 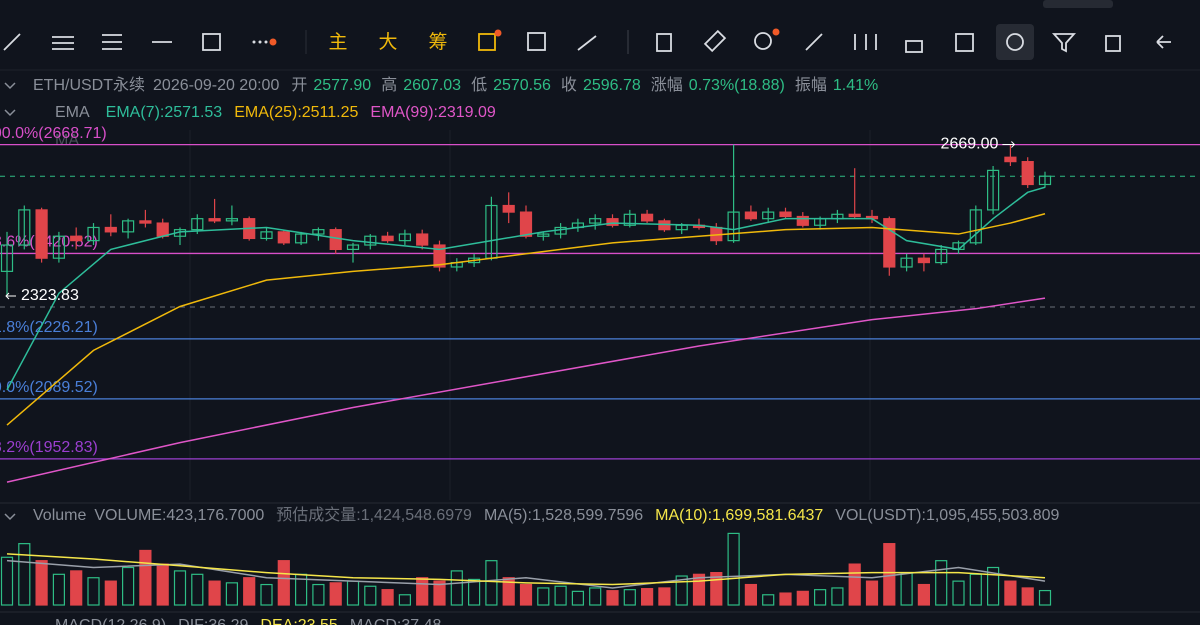 What do you see at coordinates (342, 85) in the screenshot?
I see `info-text: 2577.90` at bounding box center [342, 85].